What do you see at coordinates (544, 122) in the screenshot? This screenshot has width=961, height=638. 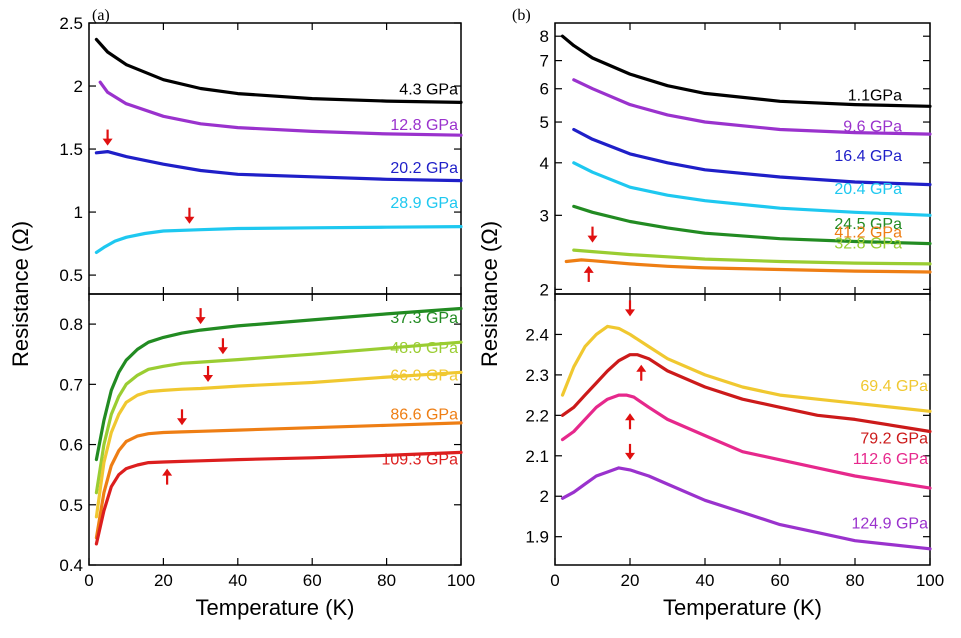 I see `y-tick-label: 5` at bounding box center [544, 122].